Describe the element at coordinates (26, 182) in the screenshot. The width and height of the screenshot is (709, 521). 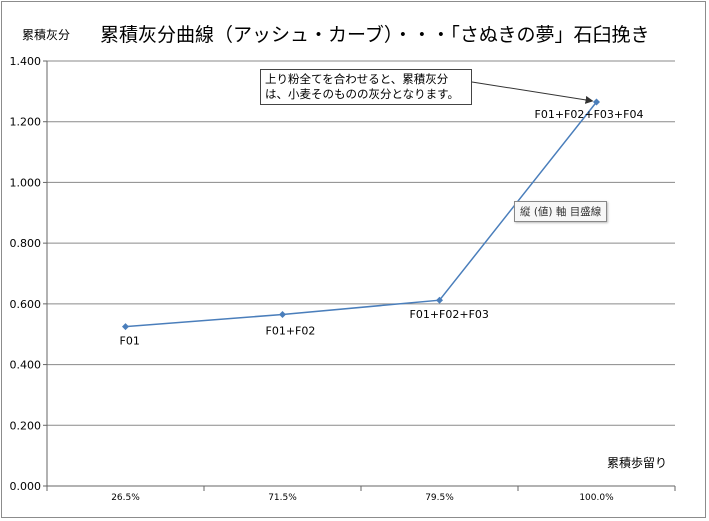
I see `y-tick-label: 1.000` at that location.